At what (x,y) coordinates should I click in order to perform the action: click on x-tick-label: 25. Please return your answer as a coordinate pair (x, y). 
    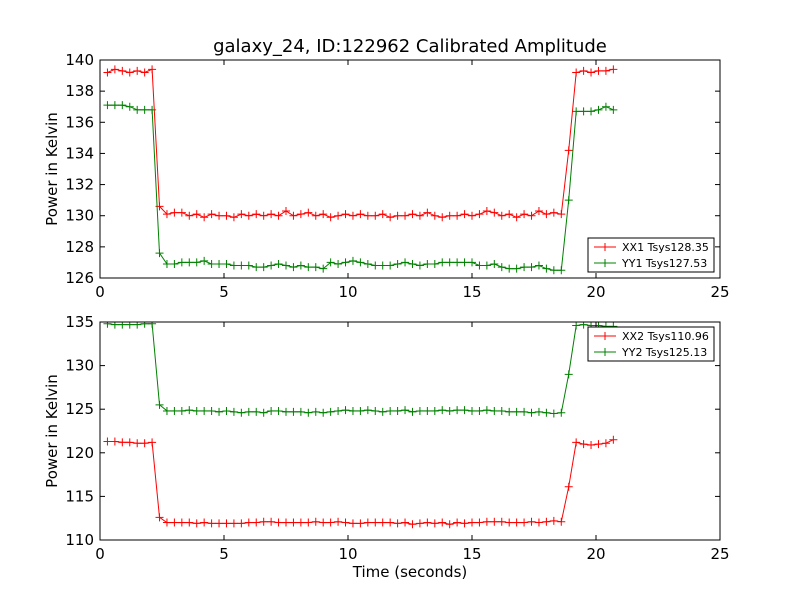
    Looking at the image, I should click on (719, 554).